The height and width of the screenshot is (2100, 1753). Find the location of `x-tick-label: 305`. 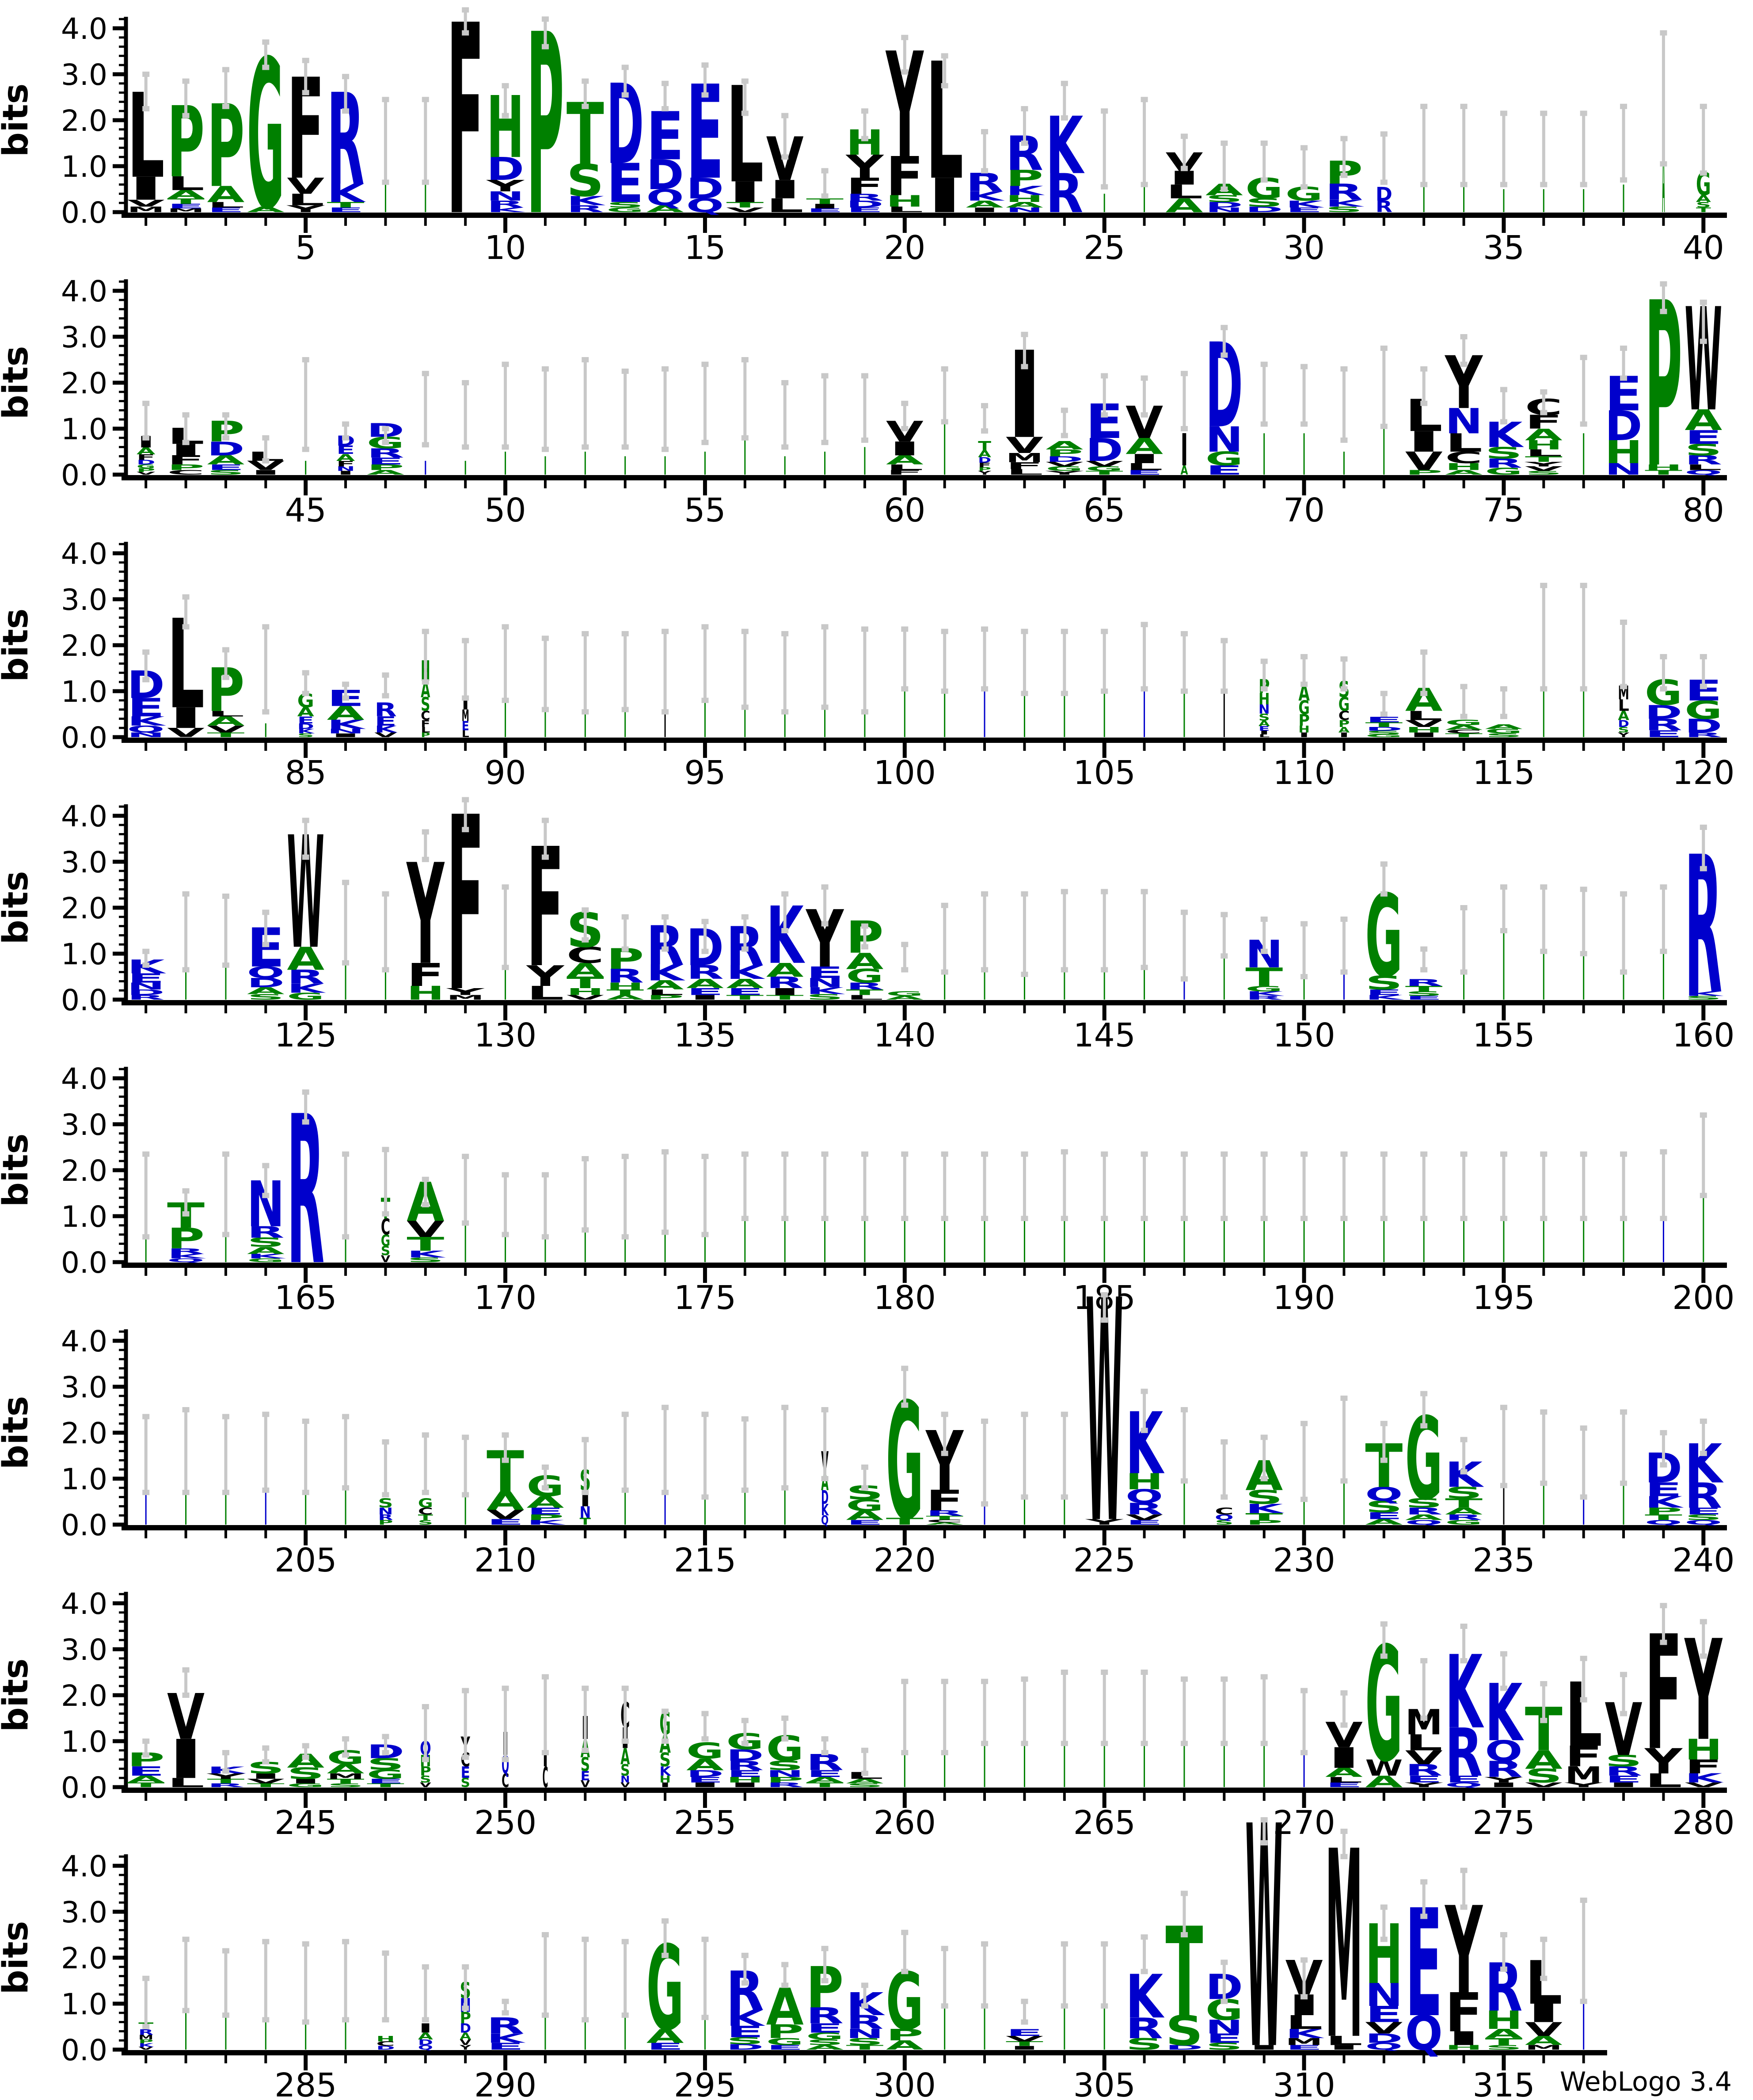

x-tick-label: 305 is located at coordinates (1104, 2083).